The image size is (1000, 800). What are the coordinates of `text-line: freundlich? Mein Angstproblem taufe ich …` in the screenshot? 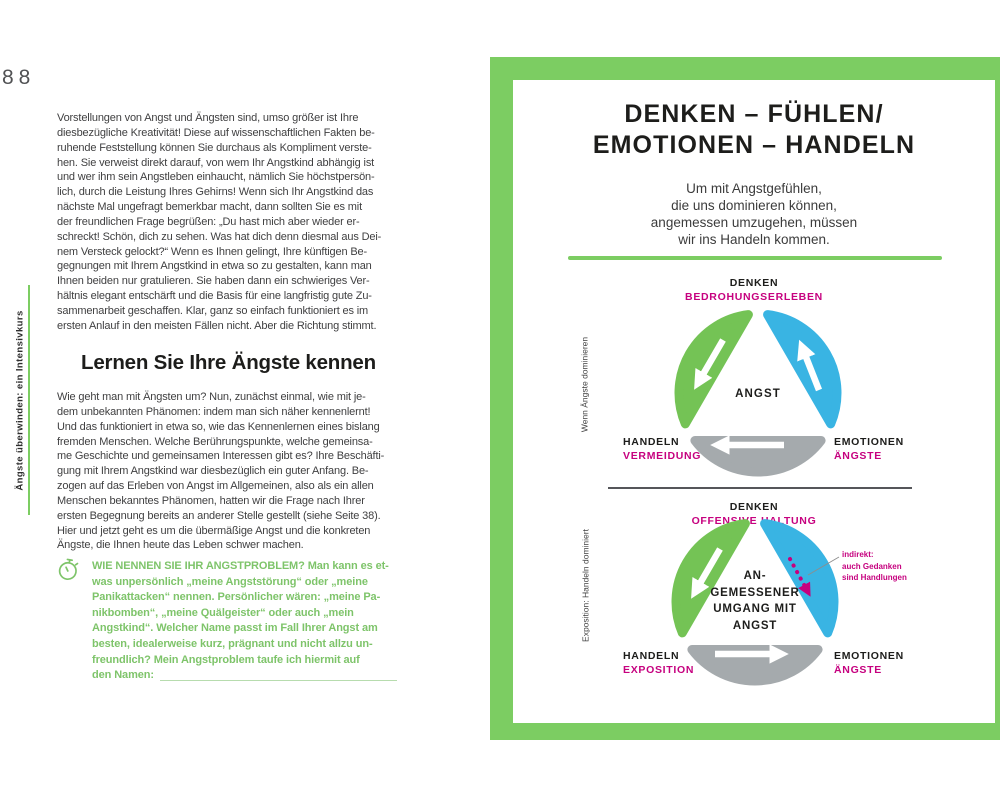 It's located at (226, 659).